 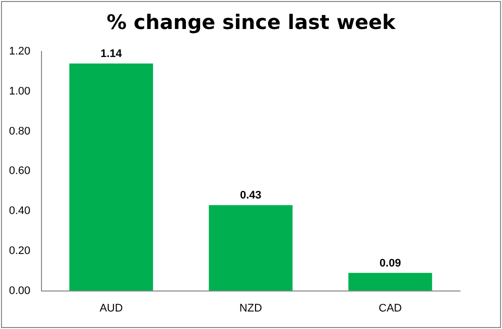 I want to click on y-tick-label: 1.00, so click(x=19, y=92).